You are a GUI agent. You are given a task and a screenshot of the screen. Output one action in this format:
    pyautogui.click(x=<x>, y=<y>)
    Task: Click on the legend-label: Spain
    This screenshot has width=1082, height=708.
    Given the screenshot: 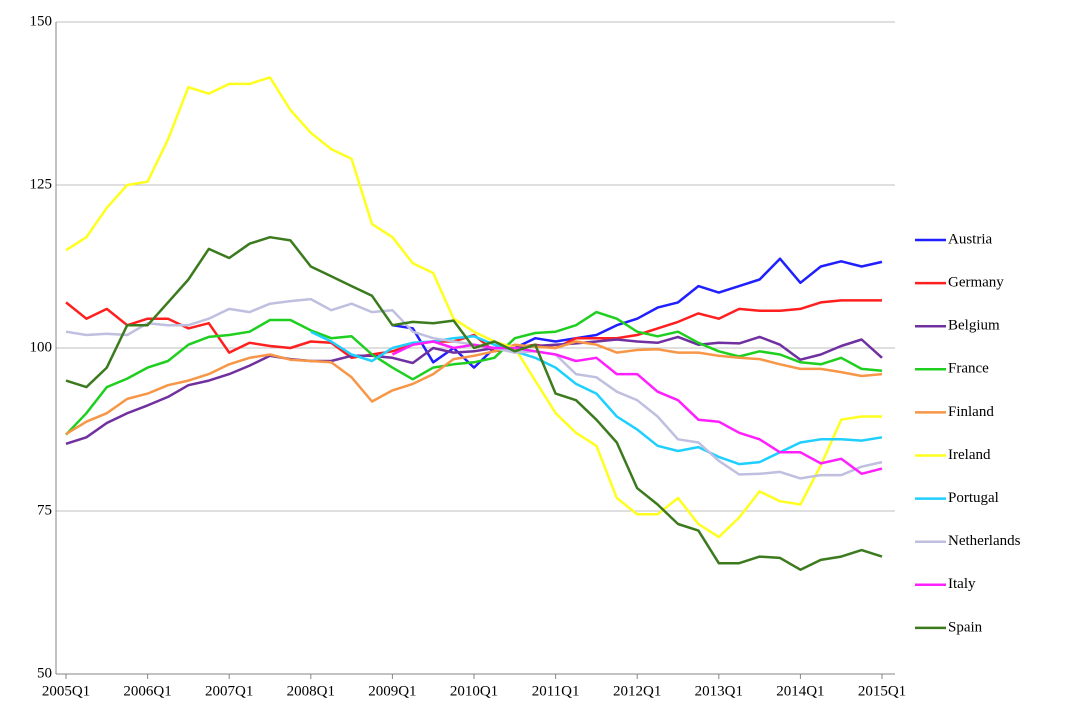 What is the action you would take?
    pyautogui.click(x=965, y=627)
    